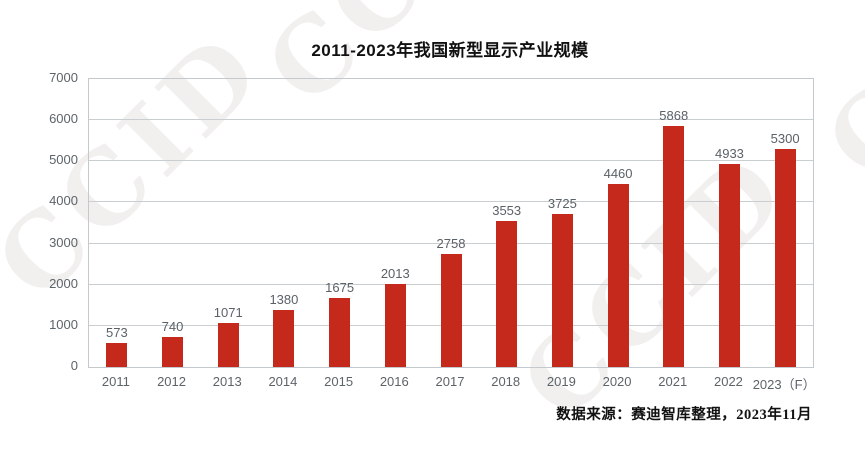  Describe the element at coordinates (673, 381) in the screenshot. I see `x-tick-label: 2021` at that location.